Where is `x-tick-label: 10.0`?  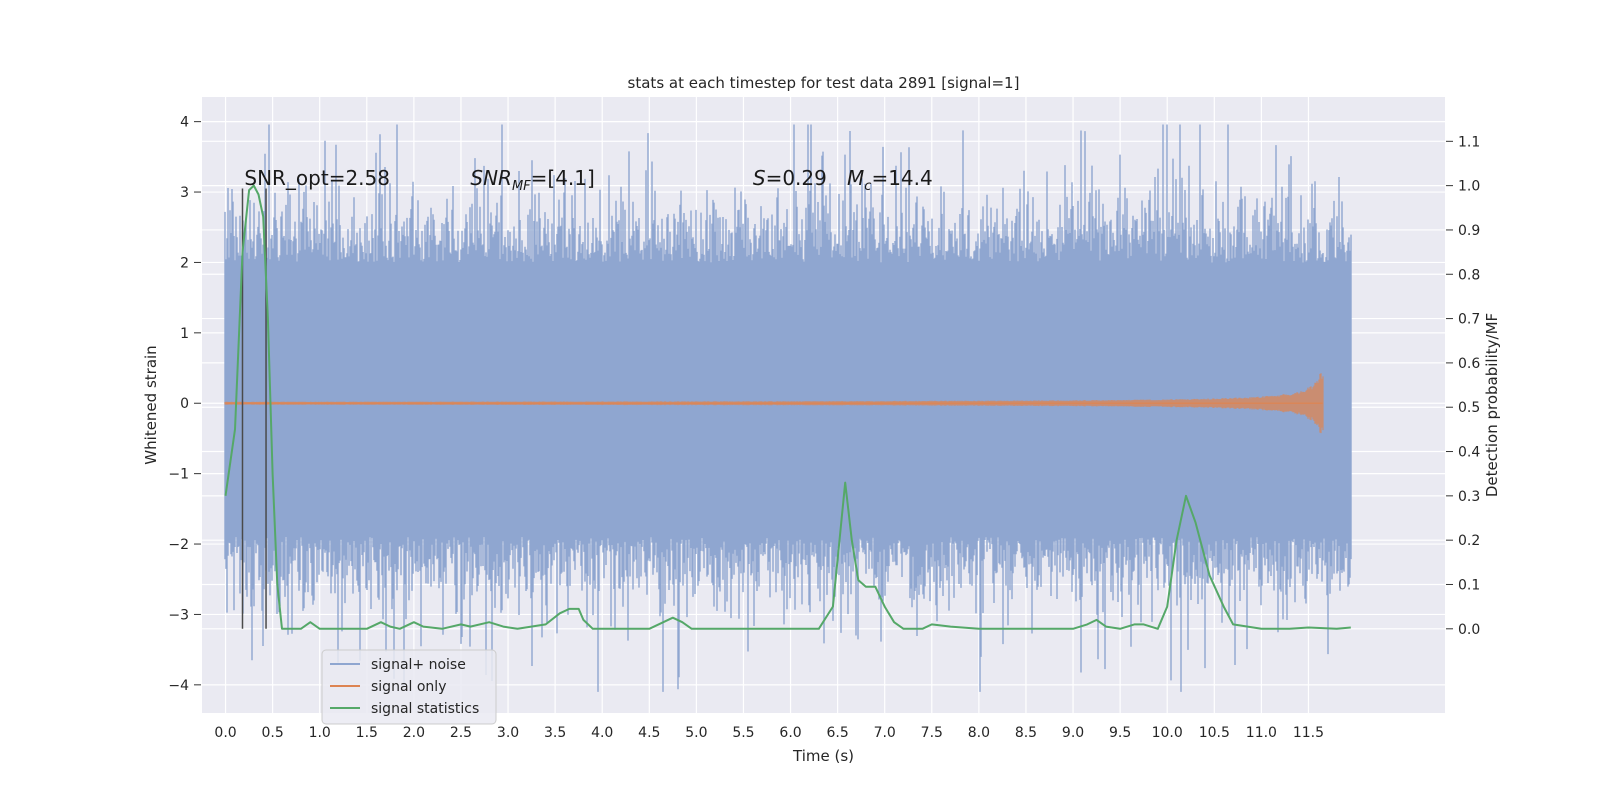
x-tick-label: 10.0 is located at coordinates (1167, 733).